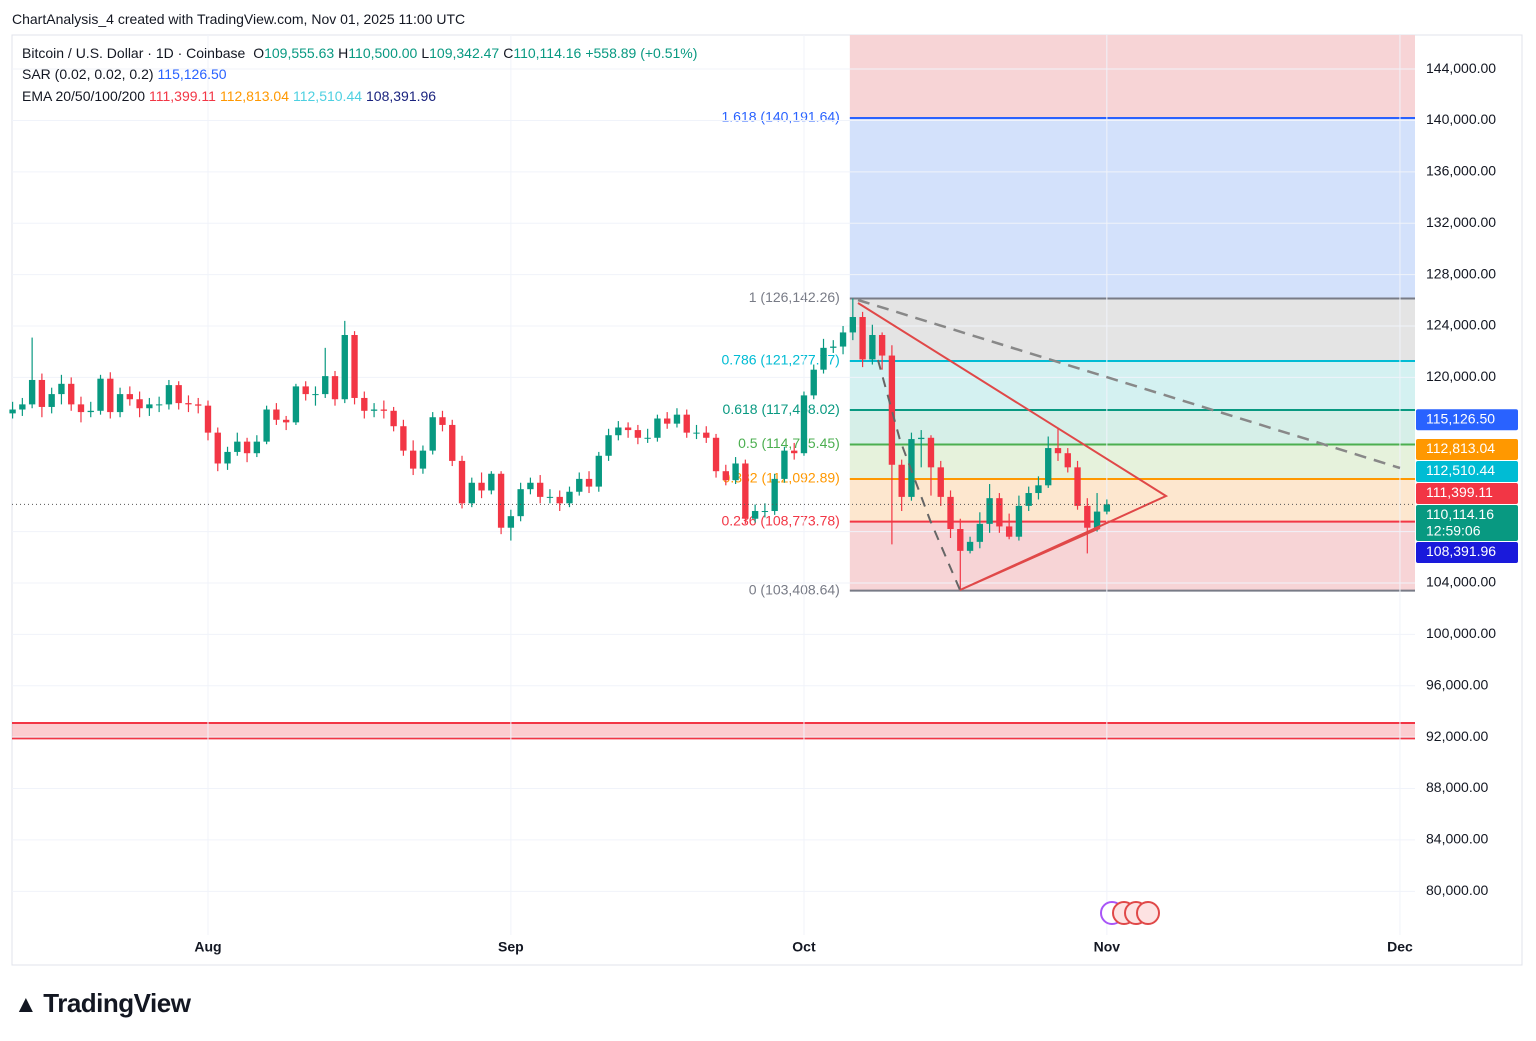 Image resolution: width=1536 pixels, height=1041 pixels. What do you see at coordinates (401, 96) in the screenshot?
I see `indicator-value: 108,391.96` at bounding box center [401, 96].